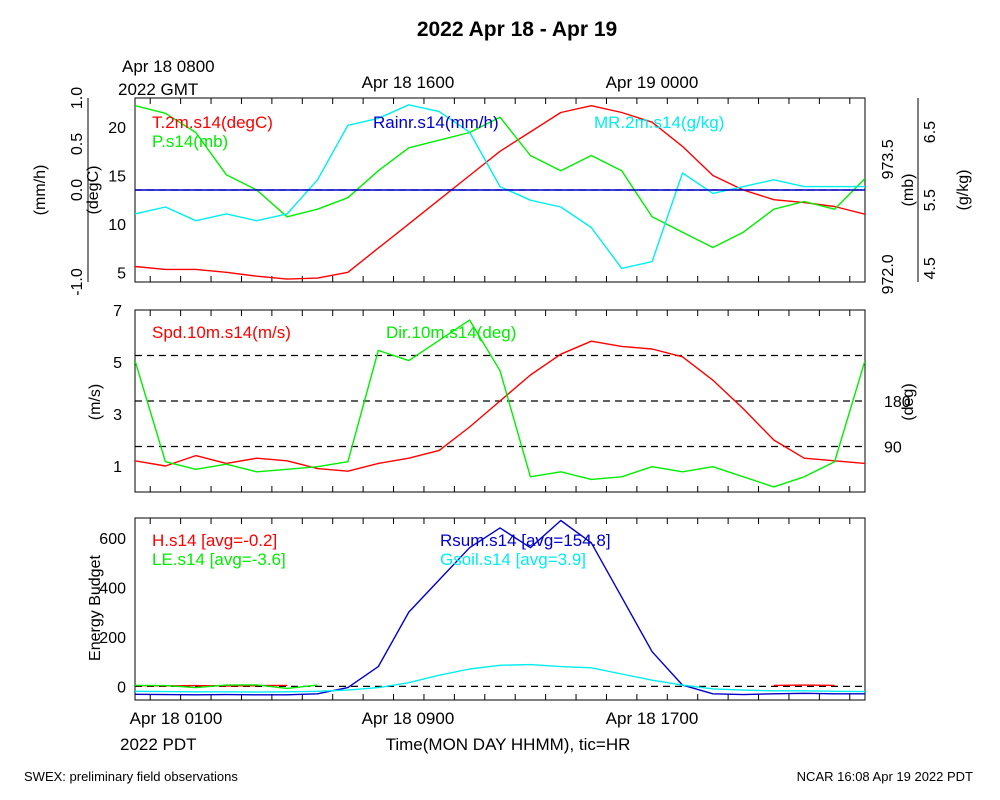  What do you see at coordinates (226, 687) in the screenshot?
I see `series-line-green` at bounding box center [226, 687].